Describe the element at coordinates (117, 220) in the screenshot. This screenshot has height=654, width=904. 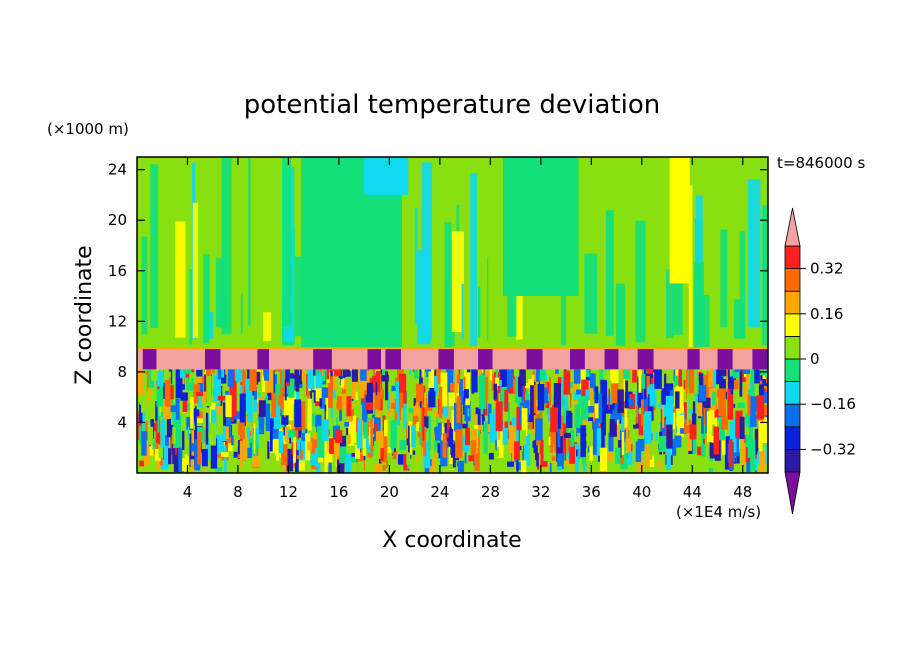
I see `y-tick-label: 20` at that location.